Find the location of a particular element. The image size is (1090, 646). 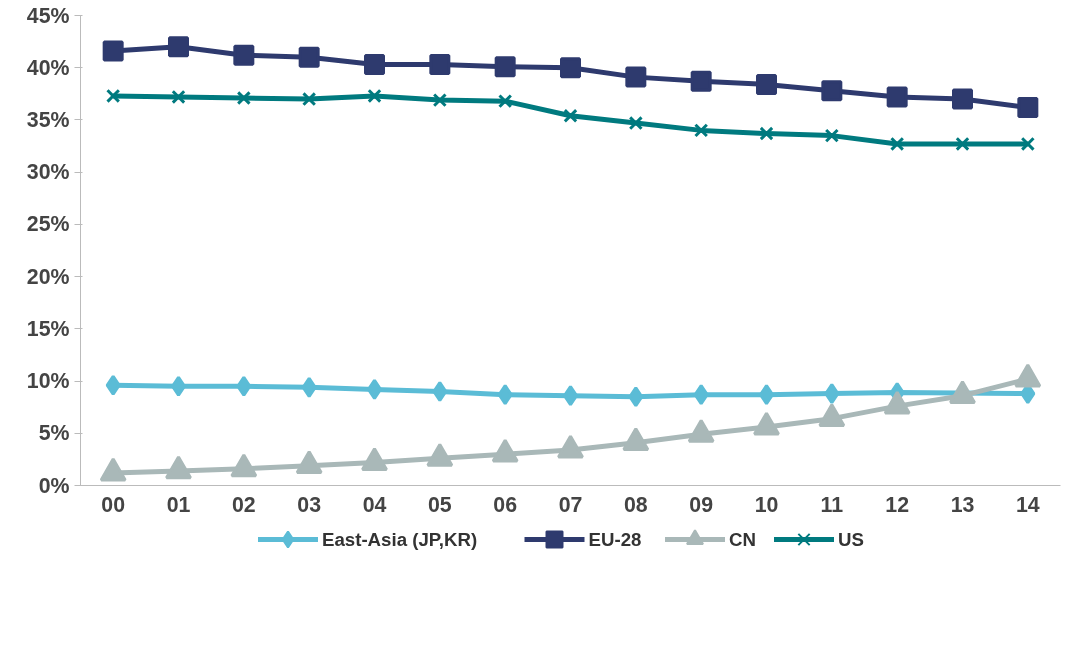

y-tick-label: 0% is located at coordinates (54, 485).